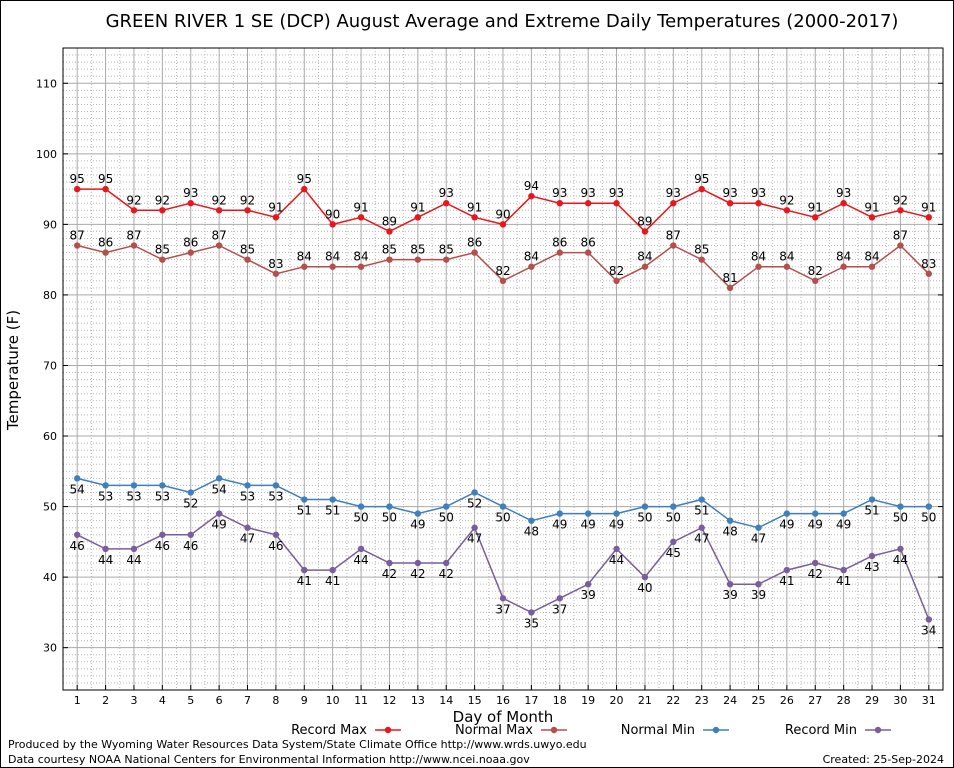 The width and height of the screenshot is (954, 768). What do you see at coordinates (531, 700) in the screenshot?
I see `x-tick-label: 17` at bounding box center [531, 700].